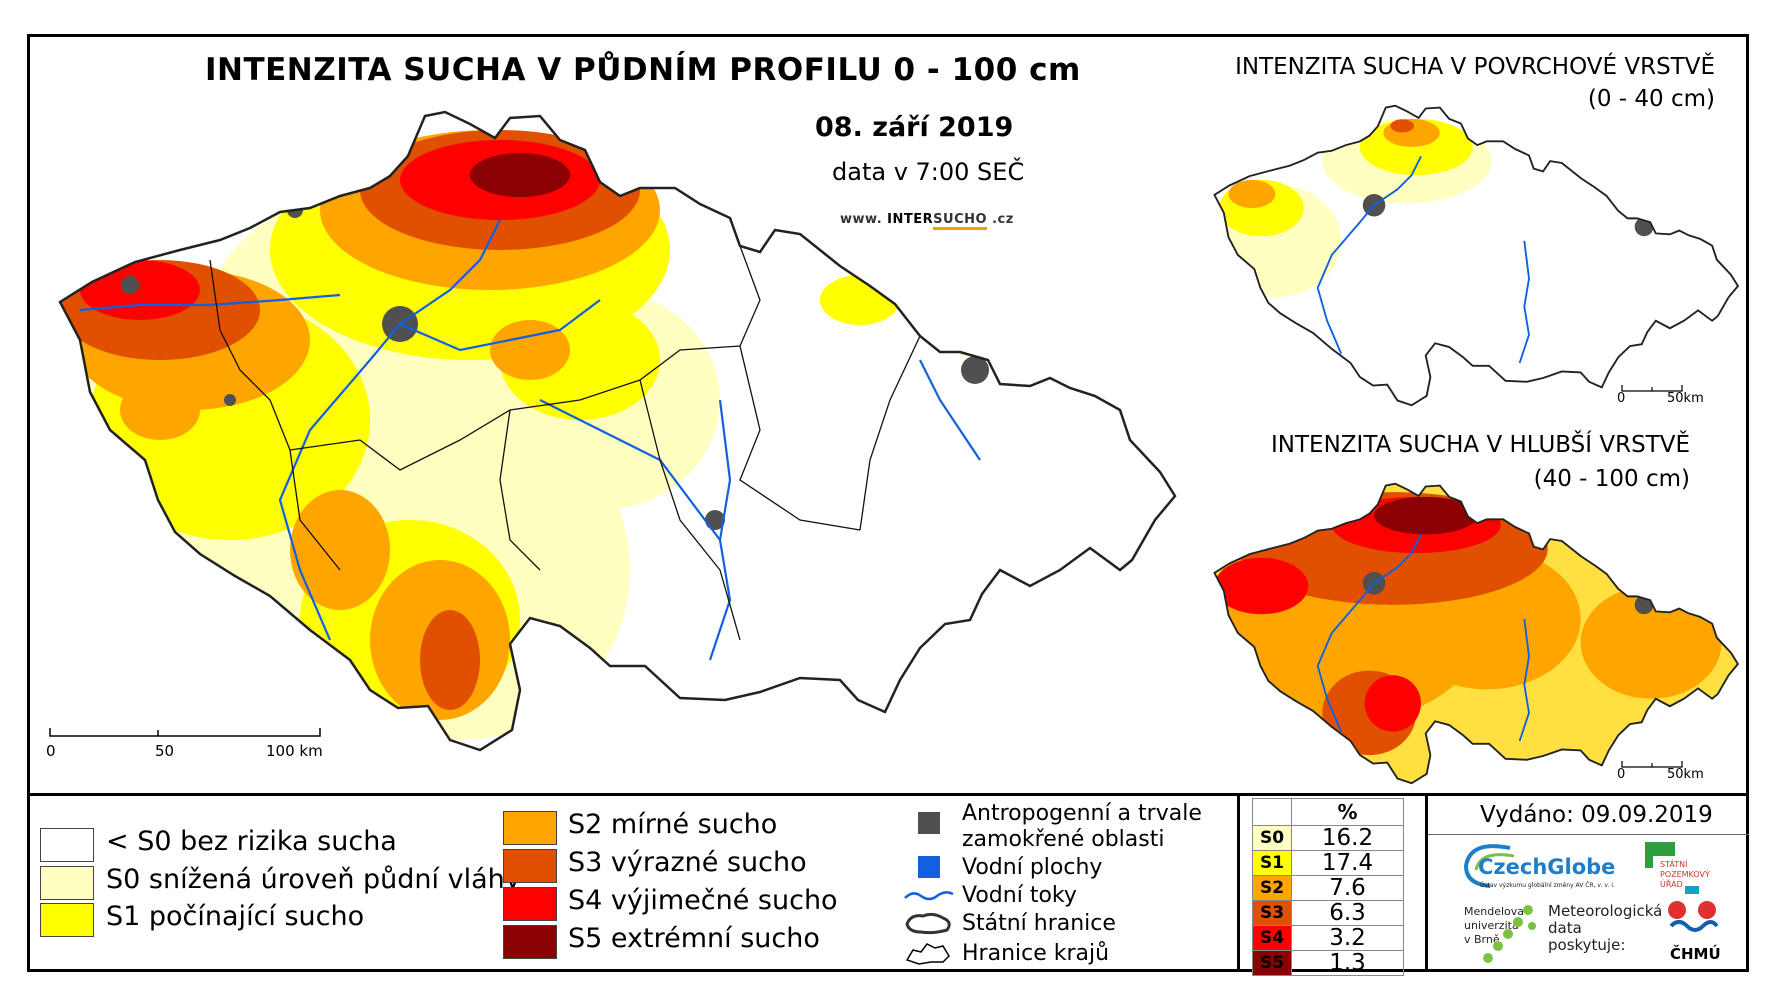 Image resolution: width=1772 pixels, height=1003 pixels. Describe the element at coordinates (1480, 445) in the screenshot. I see `deep-map-title: INTENZITA SUCHA V HLUBŠÍ VRSTVĚ` at that location.